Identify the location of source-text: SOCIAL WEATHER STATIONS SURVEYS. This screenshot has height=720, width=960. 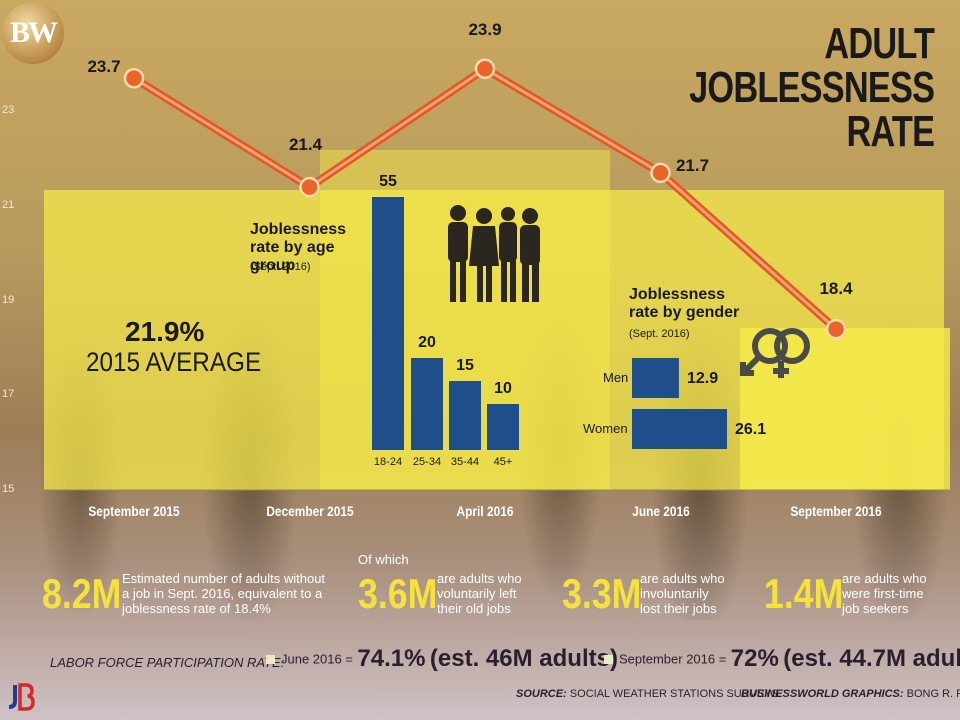
(674, 694).